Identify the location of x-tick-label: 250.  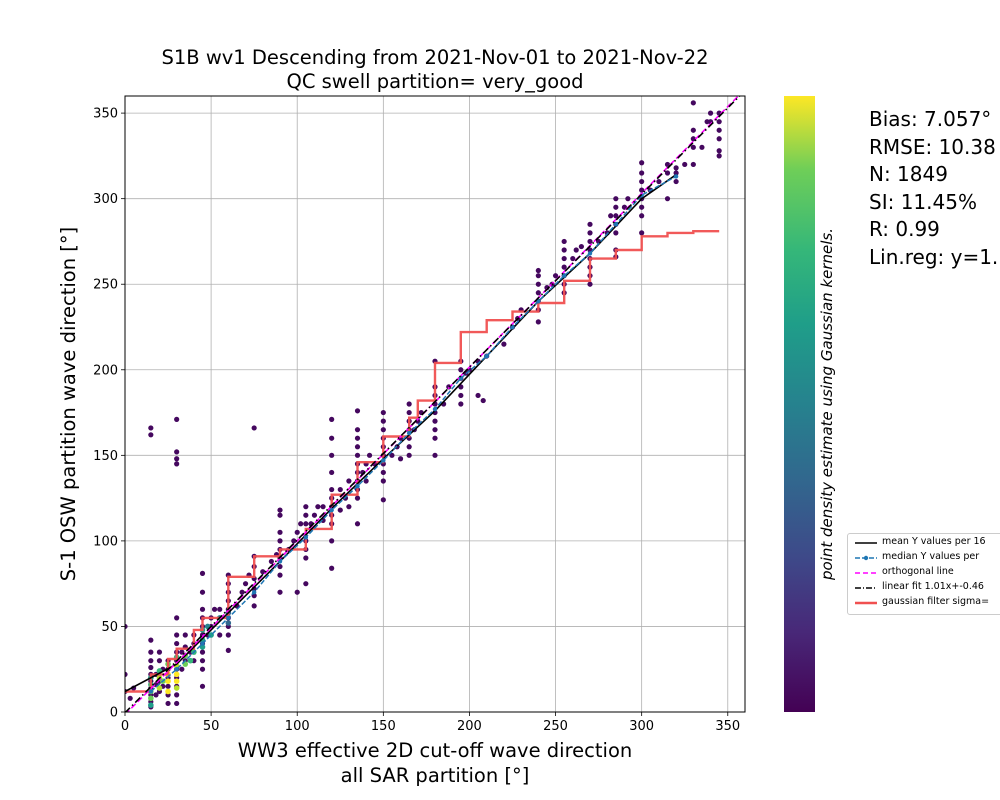
(555, 726).